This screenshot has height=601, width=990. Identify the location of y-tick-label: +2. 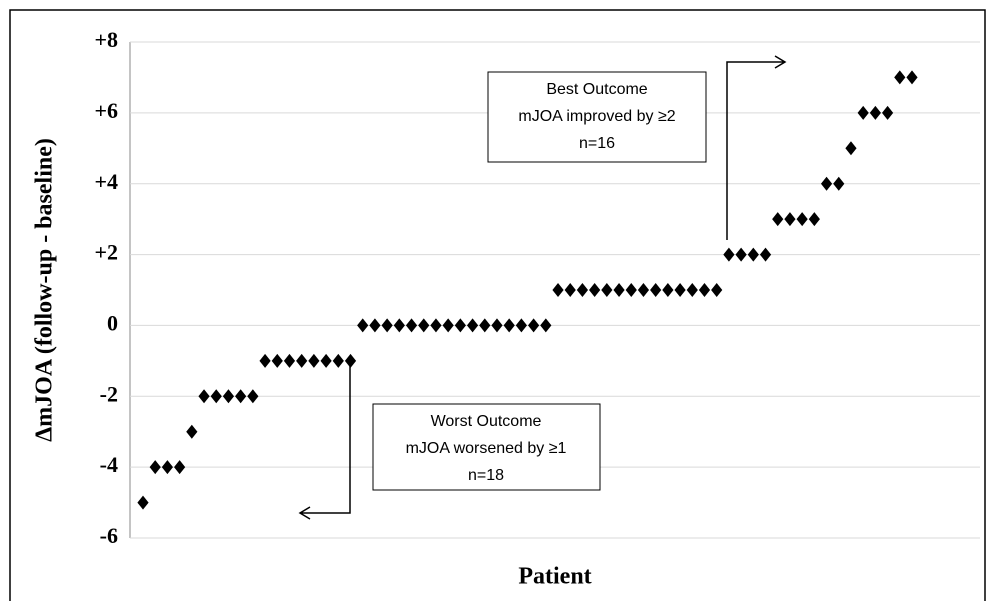
(106, 252).